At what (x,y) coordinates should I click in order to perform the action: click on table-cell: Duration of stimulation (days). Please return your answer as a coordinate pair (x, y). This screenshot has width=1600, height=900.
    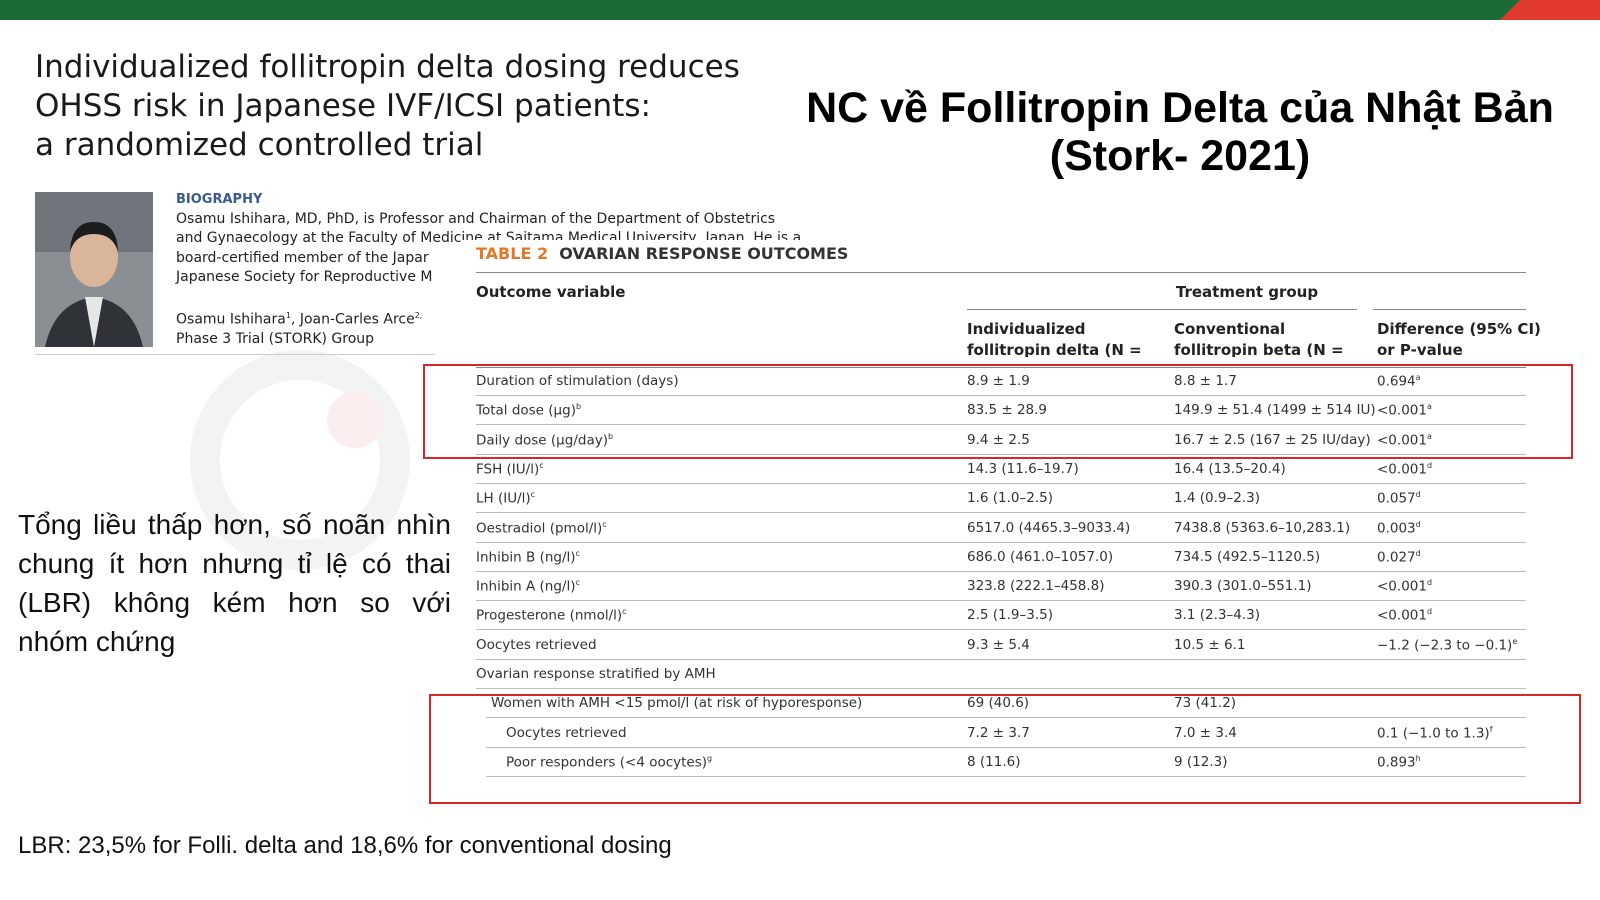
    Looking at the image, I should click on (577, 381).